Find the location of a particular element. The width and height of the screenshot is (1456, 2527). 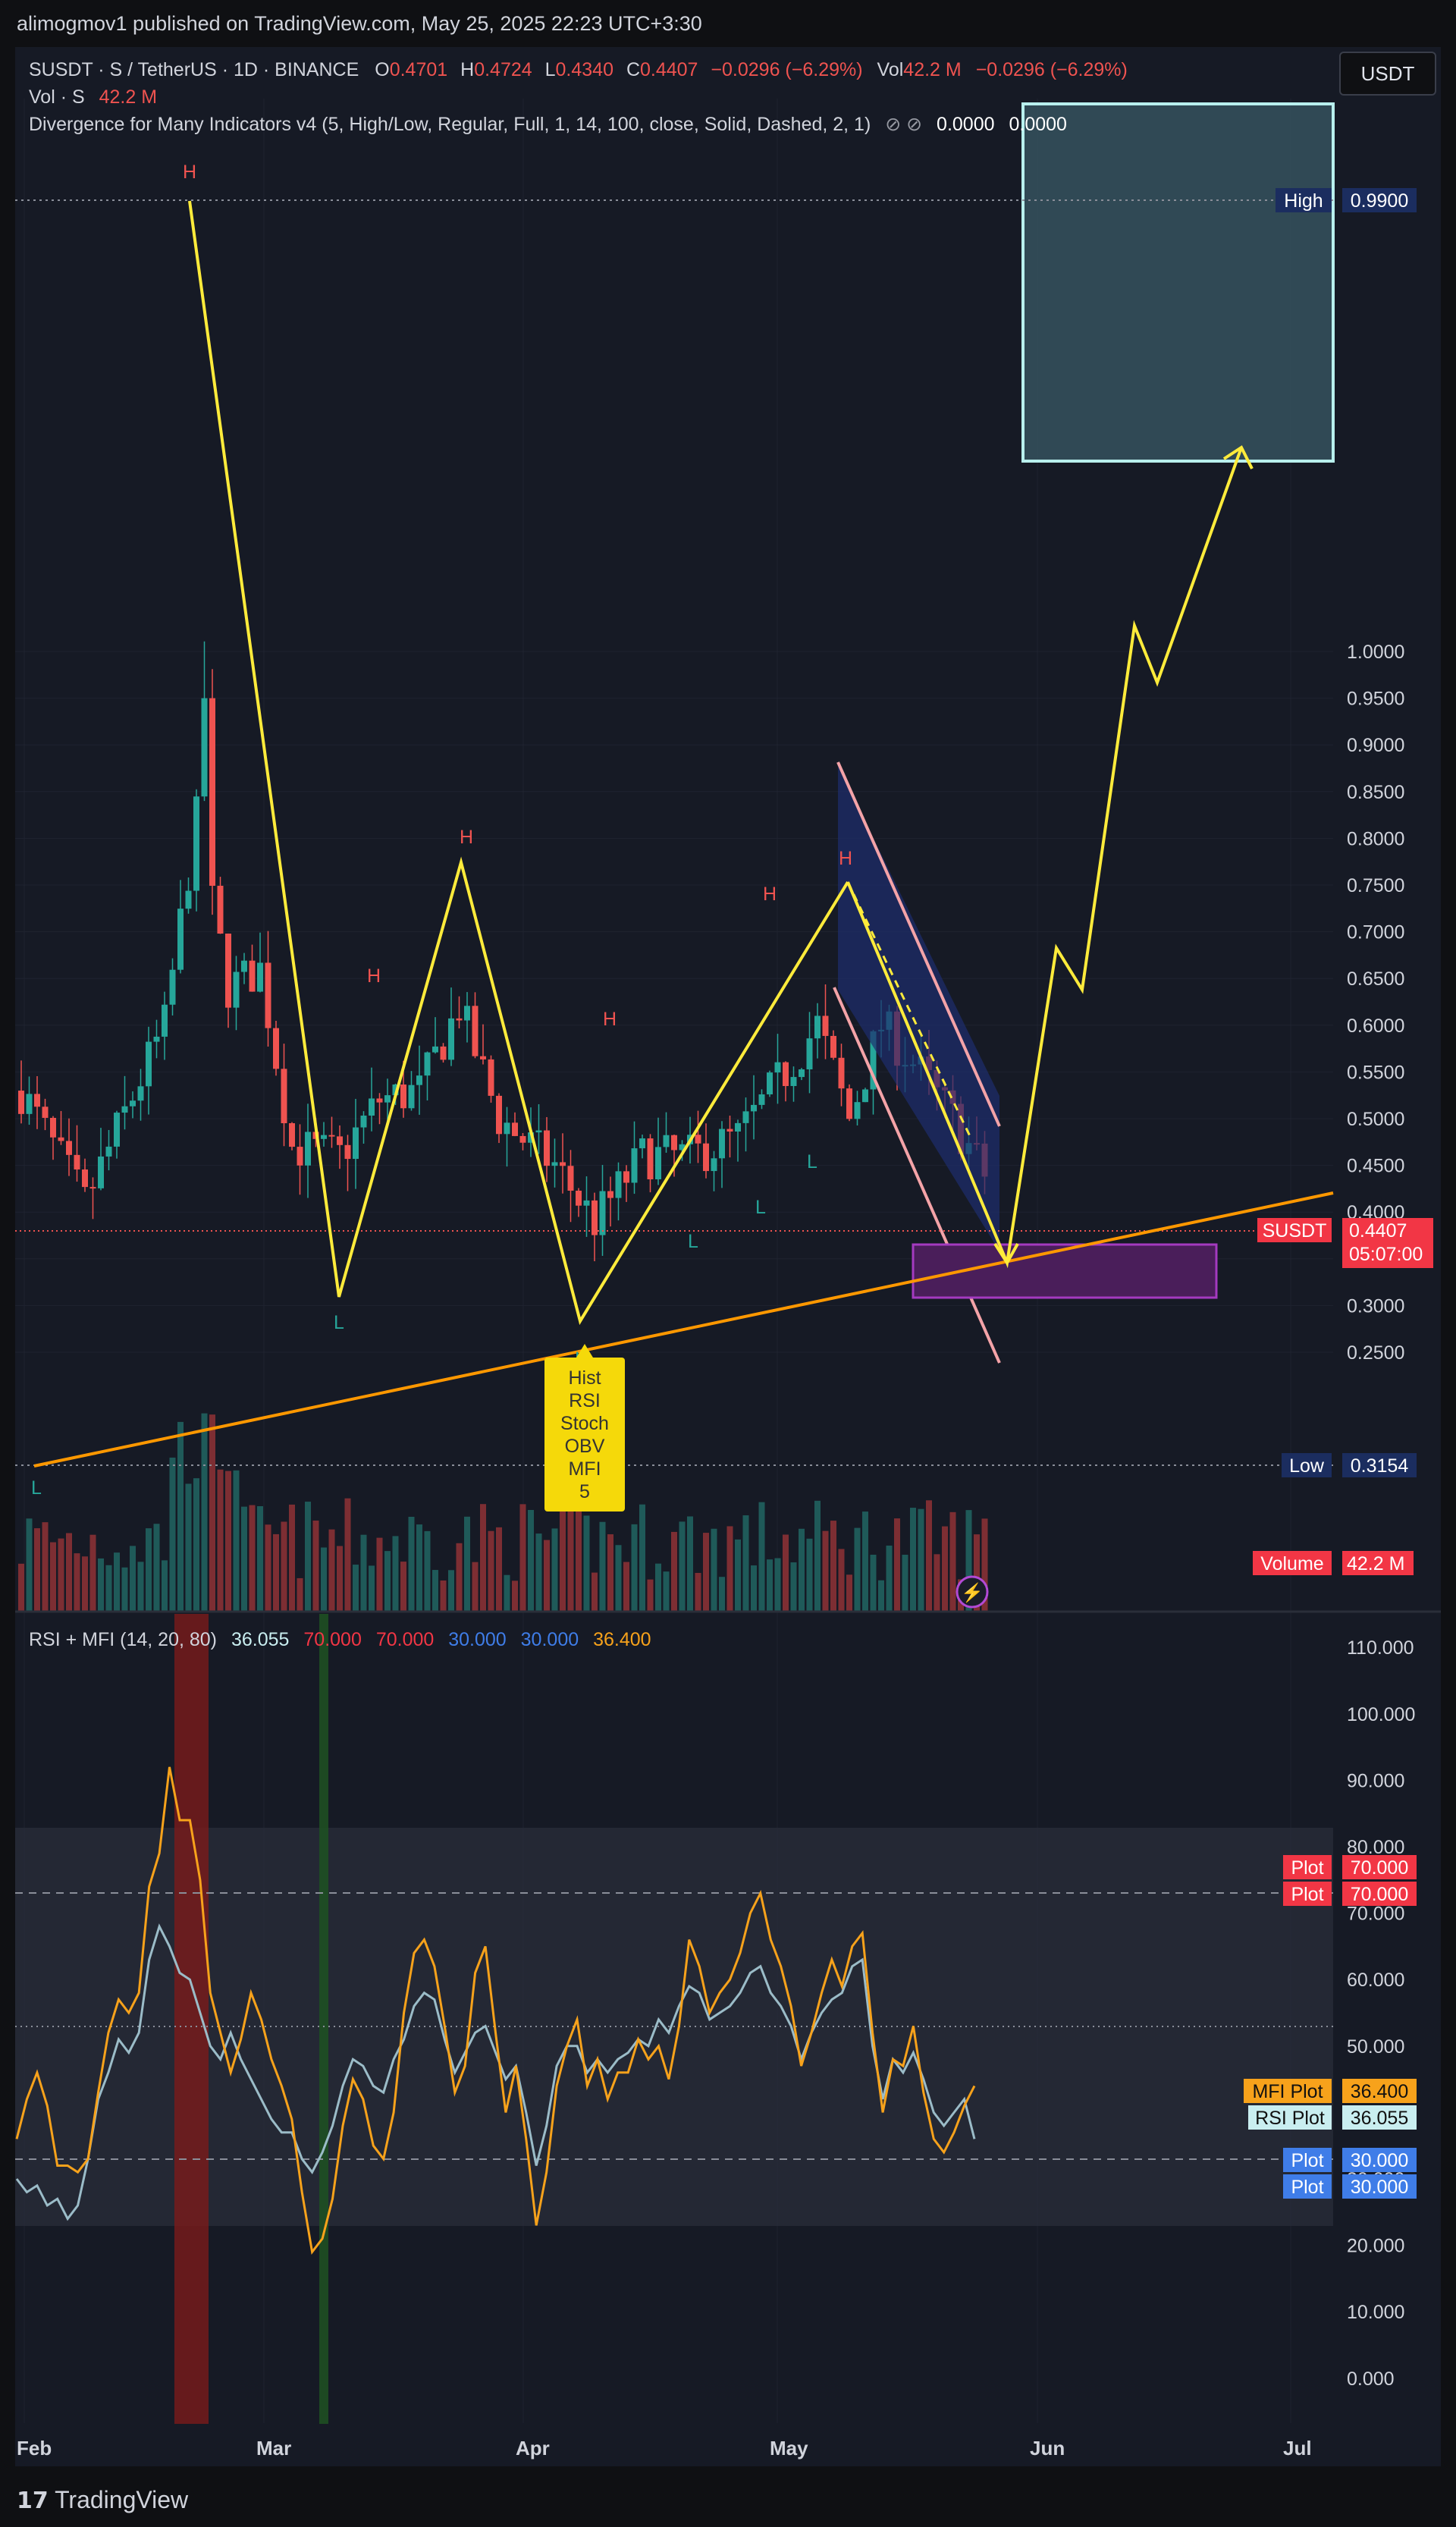

legend-symbol: SUSDT · S / TetherUS · 1D · BINANCE is located at coordinates (194, 69).